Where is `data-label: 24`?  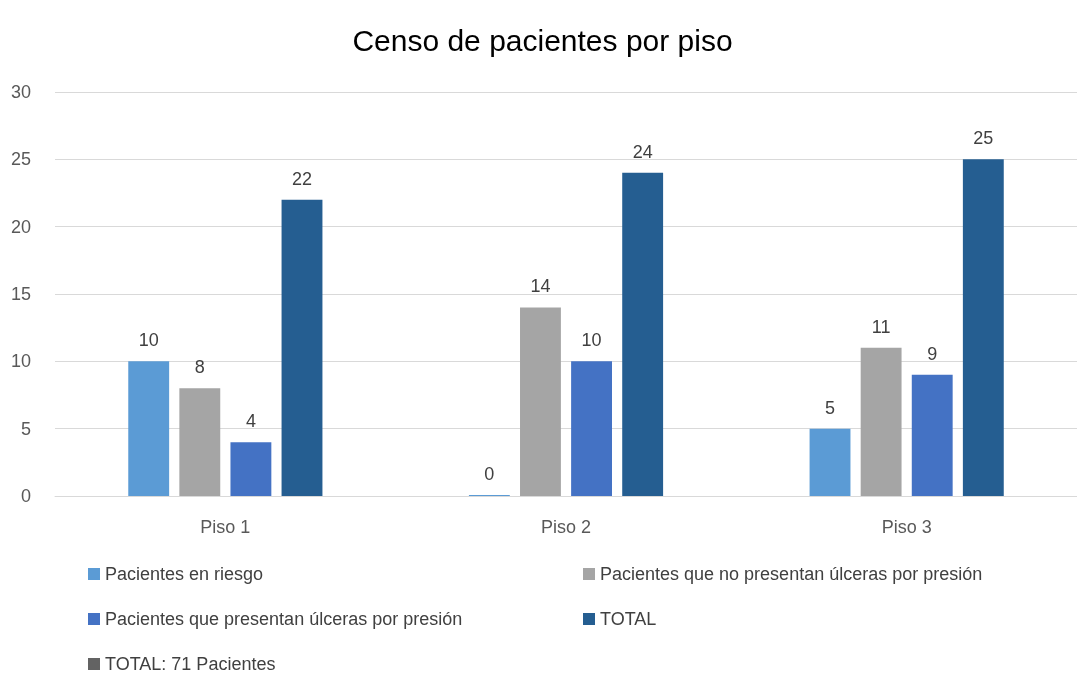 data-label: 24 is located at coordinates (642, 151).